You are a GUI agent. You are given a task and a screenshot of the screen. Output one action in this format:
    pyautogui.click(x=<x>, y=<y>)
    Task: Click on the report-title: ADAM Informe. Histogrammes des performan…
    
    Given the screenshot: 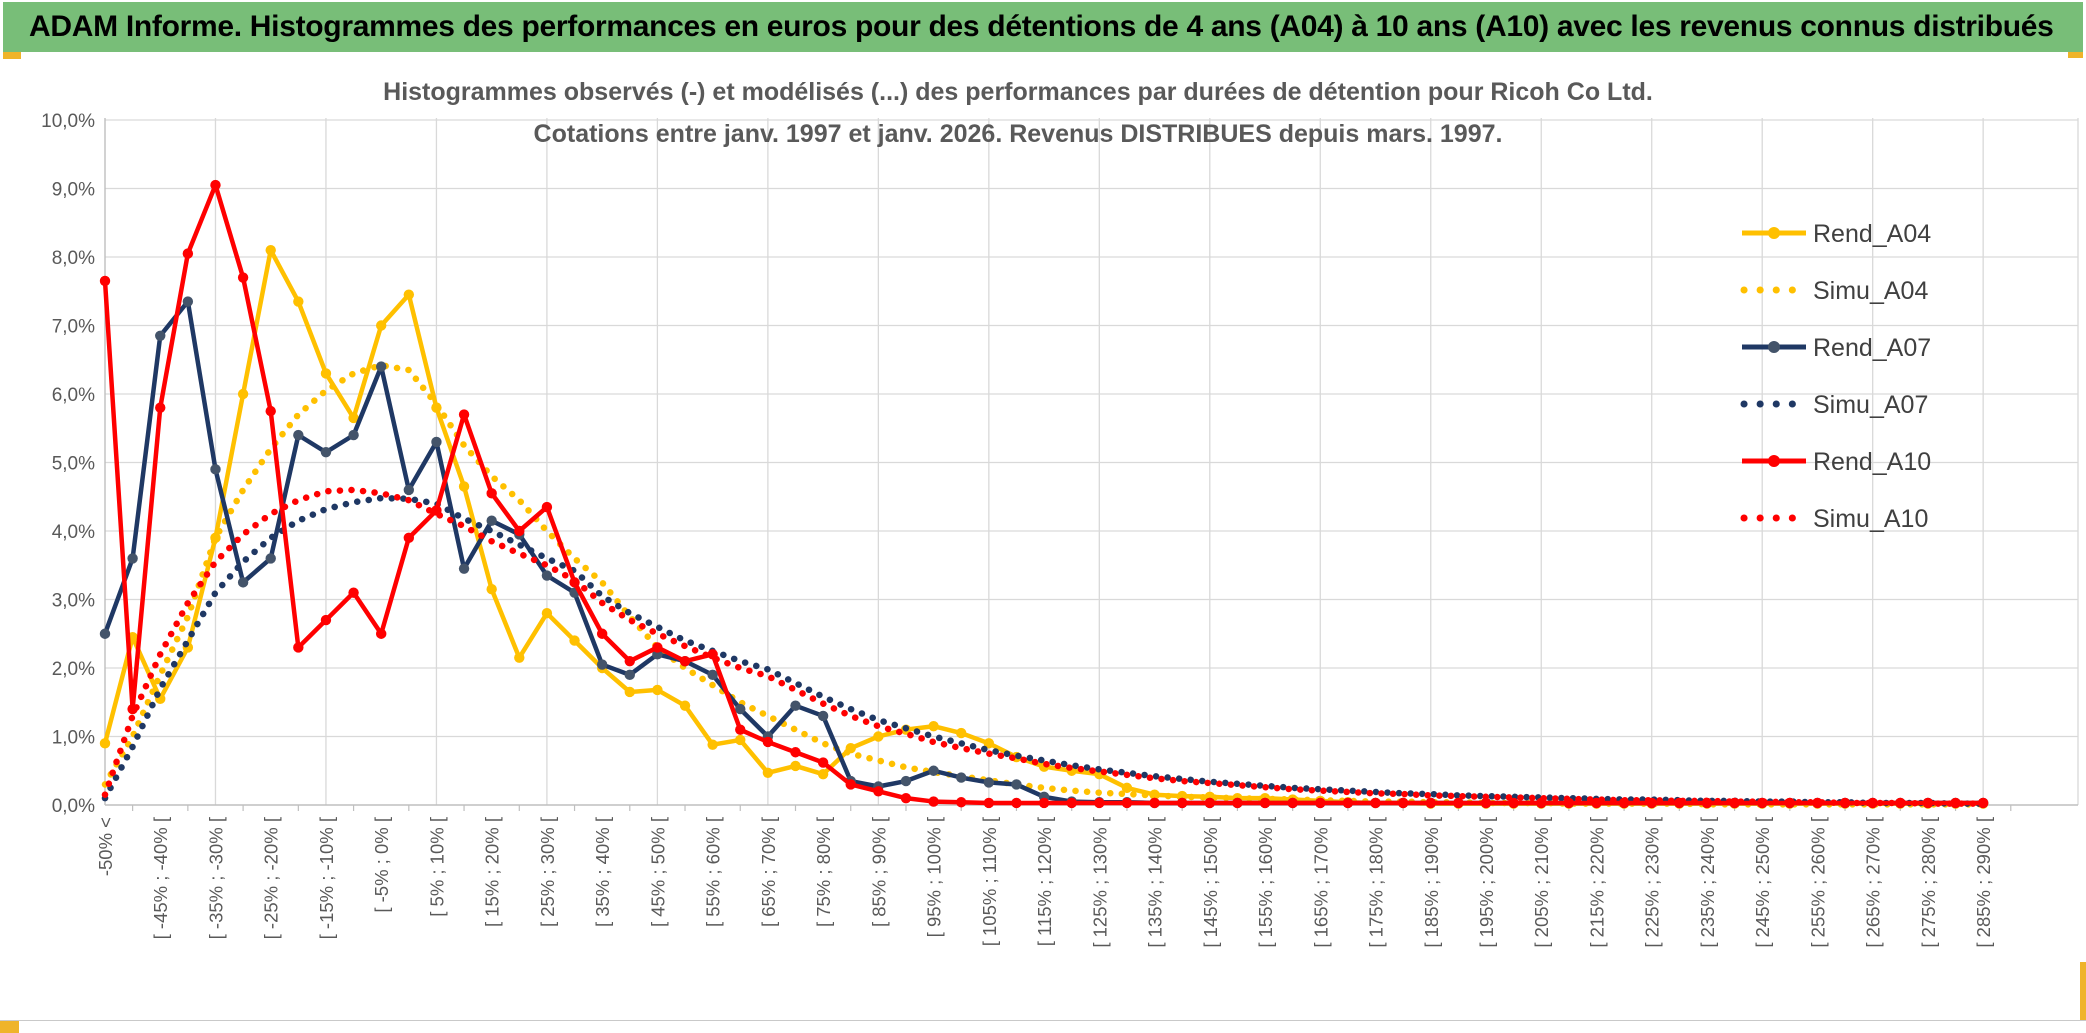 What is the action you would take?
    pyautogui.click(x=1041, y=26)
    